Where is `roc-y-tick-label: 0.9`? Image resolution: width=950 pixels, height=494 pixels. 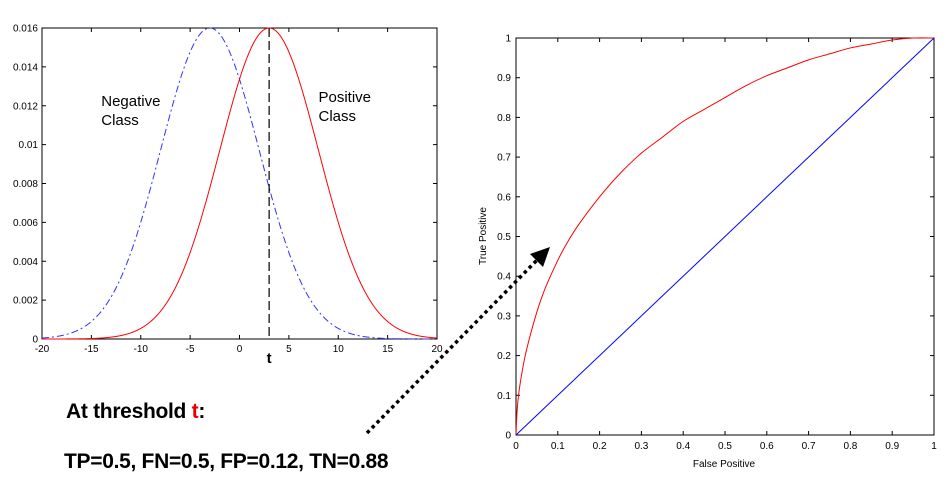 roc-y-tick-label: 0.9 is located at coordinates (504, 78).